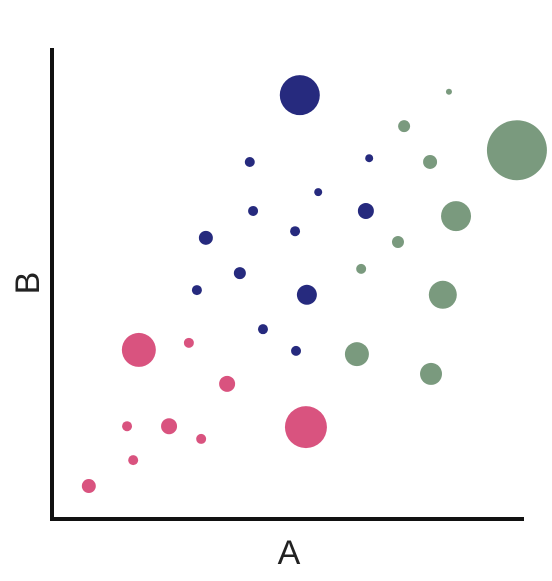  I want to click on x-axis-label: A, so click(289, 553).